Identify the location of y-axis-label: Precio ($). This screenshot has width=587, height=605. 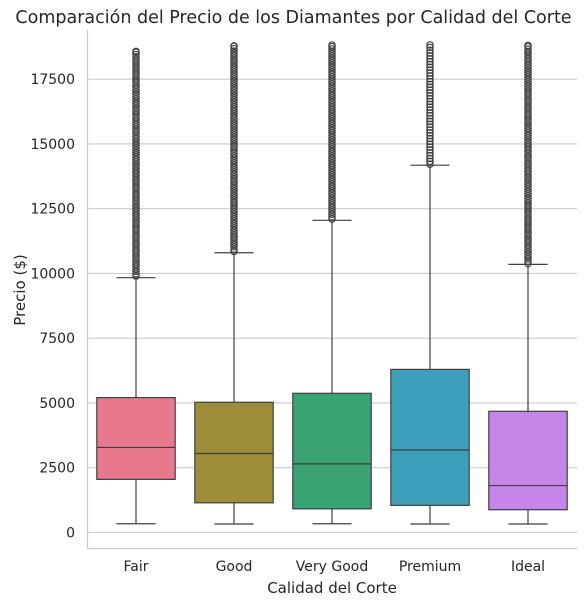
(20, 289).